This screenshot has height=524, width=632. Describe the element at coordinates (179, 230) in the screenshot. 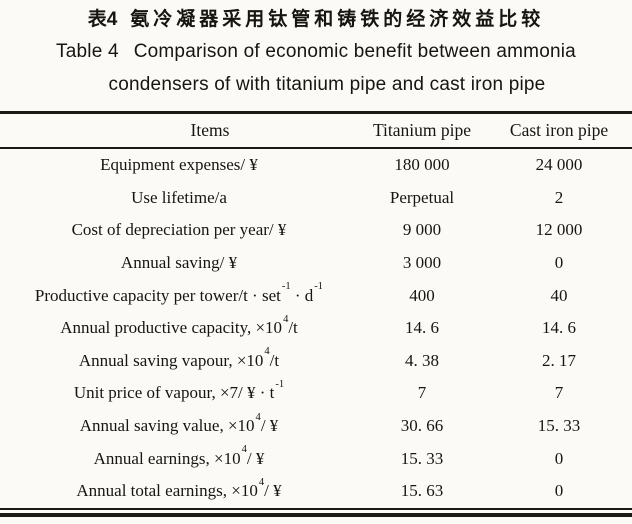

I see `cell-item: Cost of depreciation per year/ ¥` at that location.